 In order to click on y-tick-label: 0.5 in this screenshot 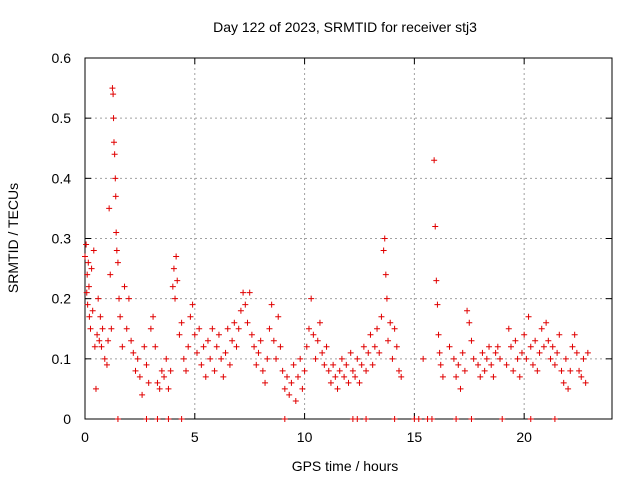, I will do `click(62, 118)`.